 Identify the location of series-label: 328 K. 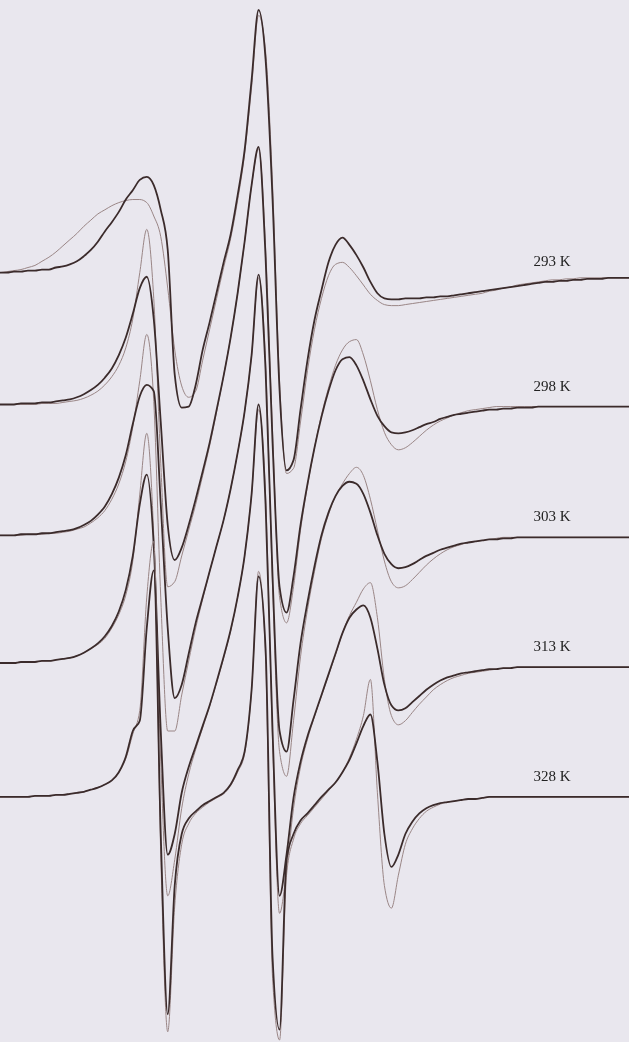
(552, 775).